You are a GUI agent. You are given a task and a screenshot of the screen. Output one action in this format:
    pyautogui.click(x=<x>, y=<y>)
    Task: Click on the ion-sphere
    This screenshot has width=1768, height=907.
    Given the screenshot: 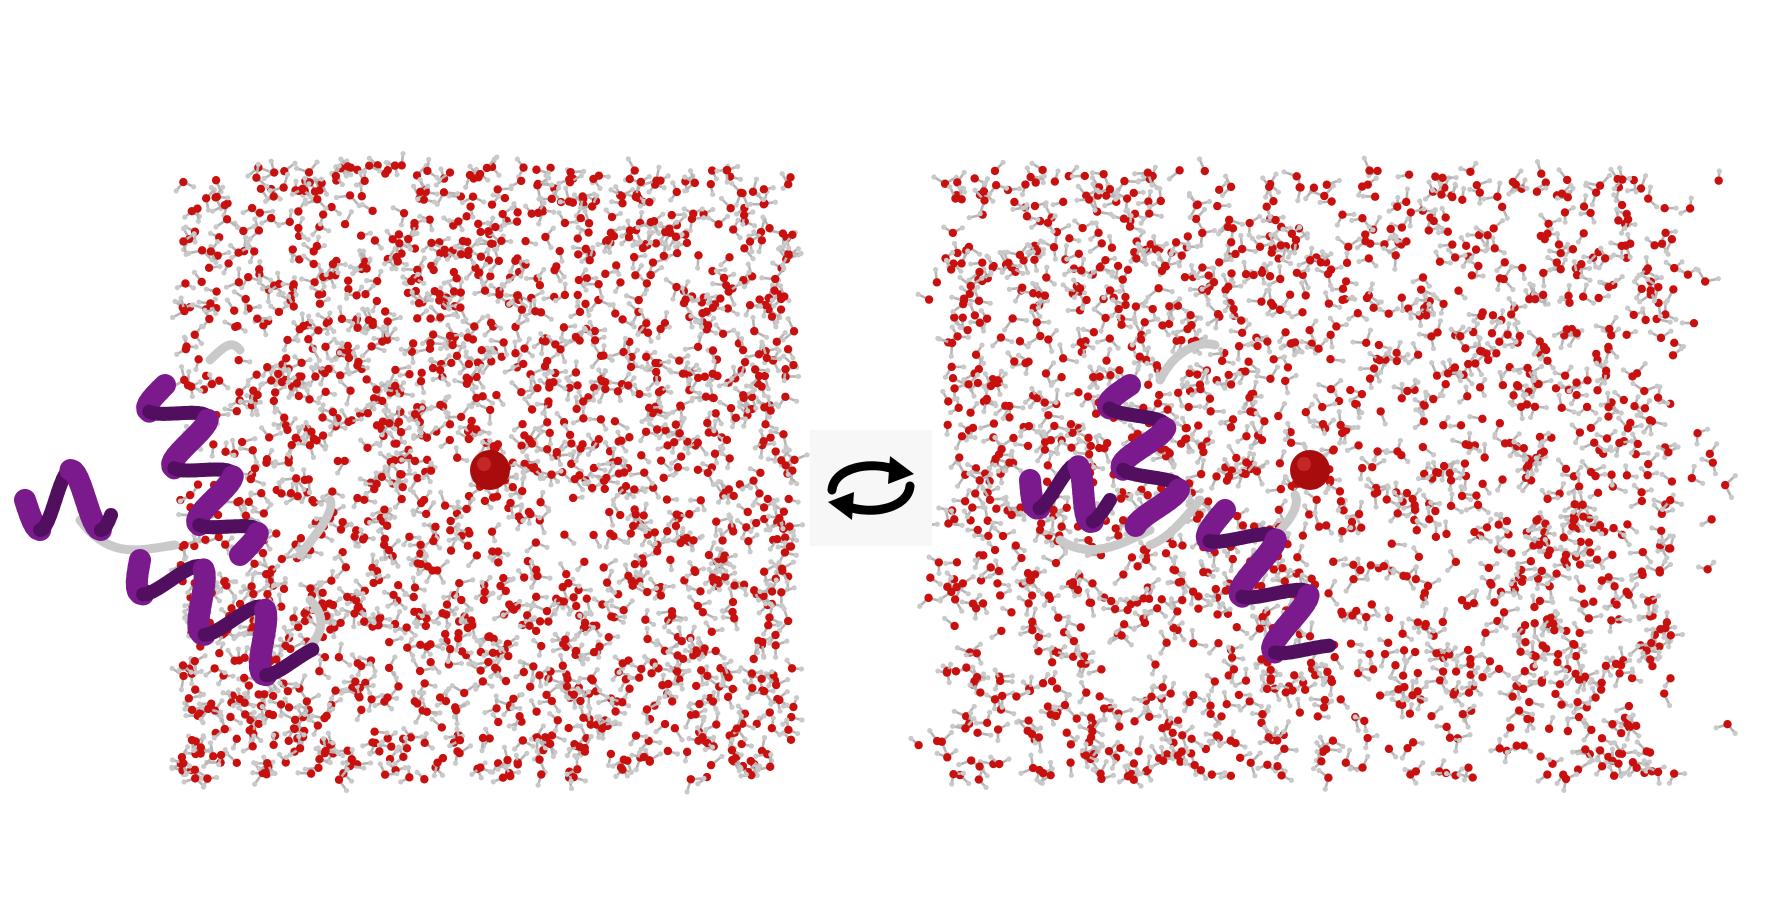 What is the action you would take?
    pyautogui.click(x=1310, y=470)
    